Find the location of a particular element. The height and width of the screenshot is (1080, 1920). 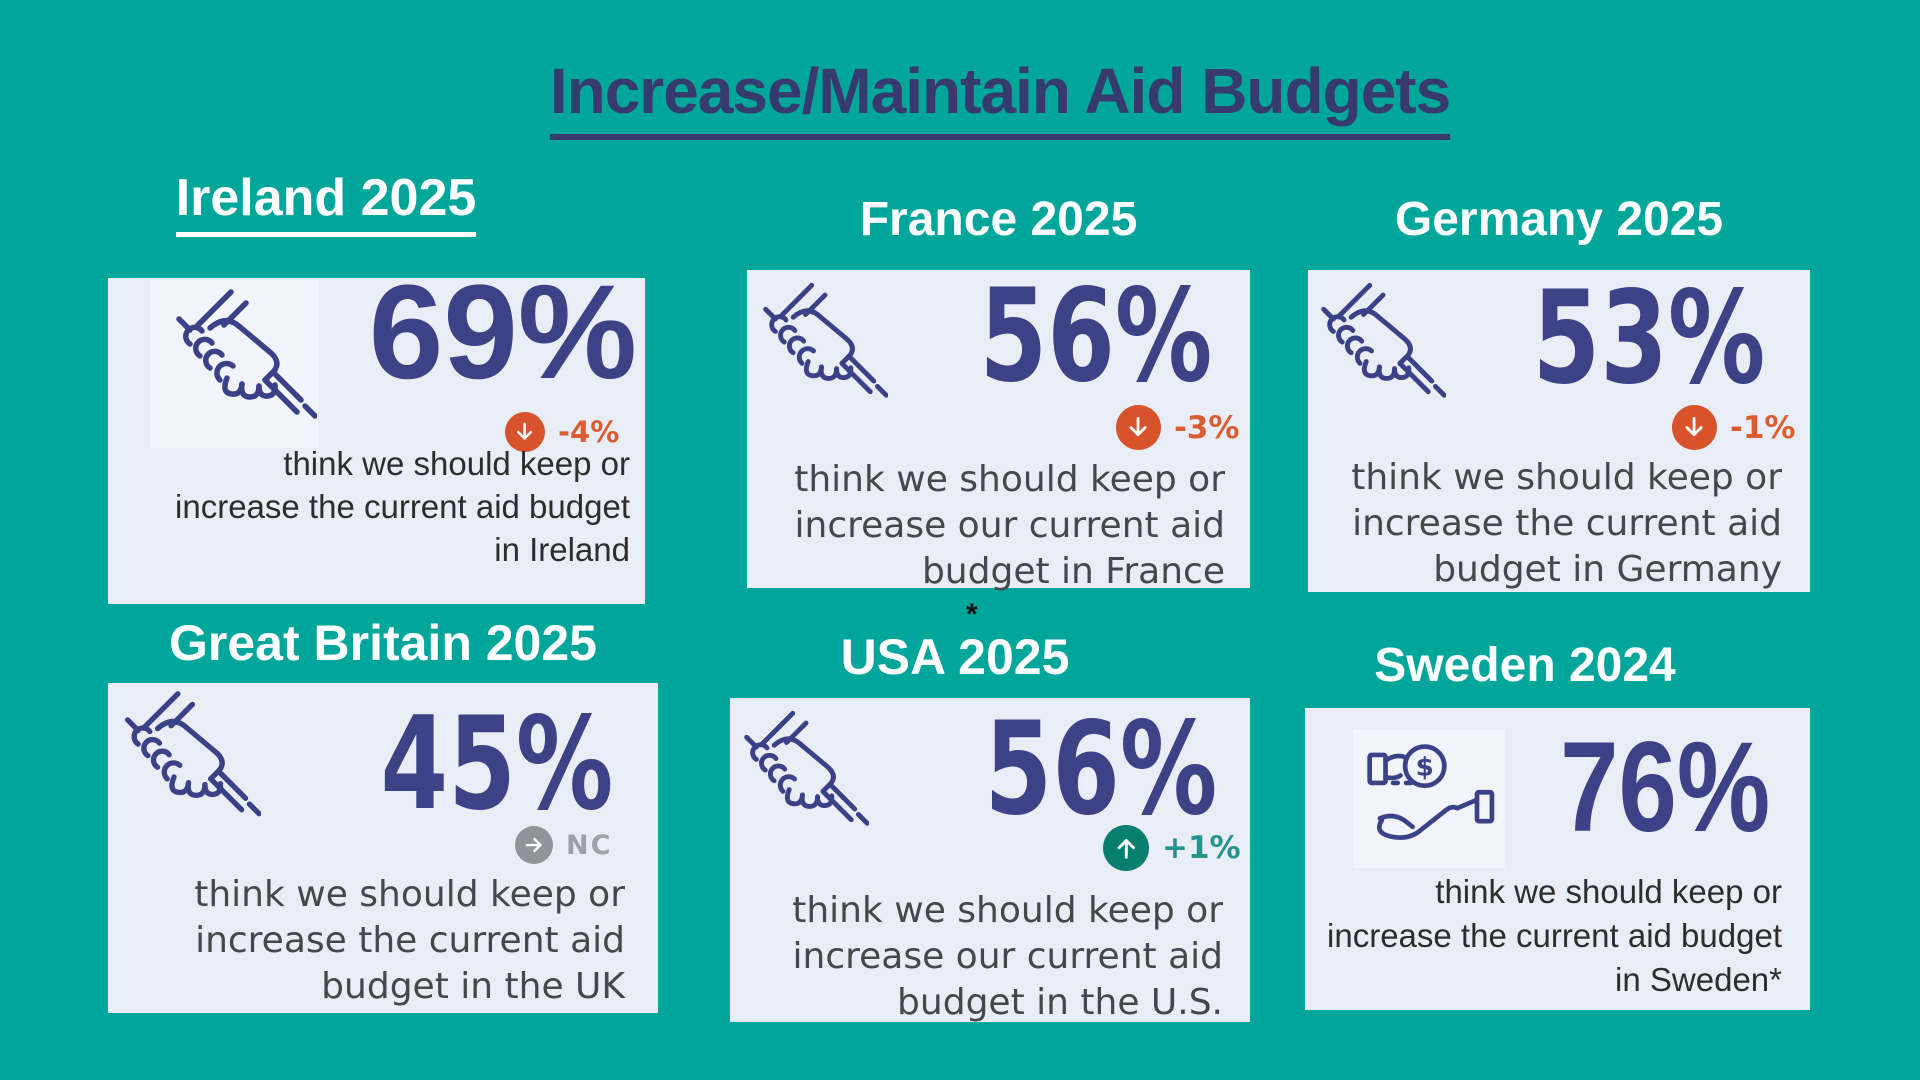

value-sweden: 76% is located at coordinates (1664, 787).